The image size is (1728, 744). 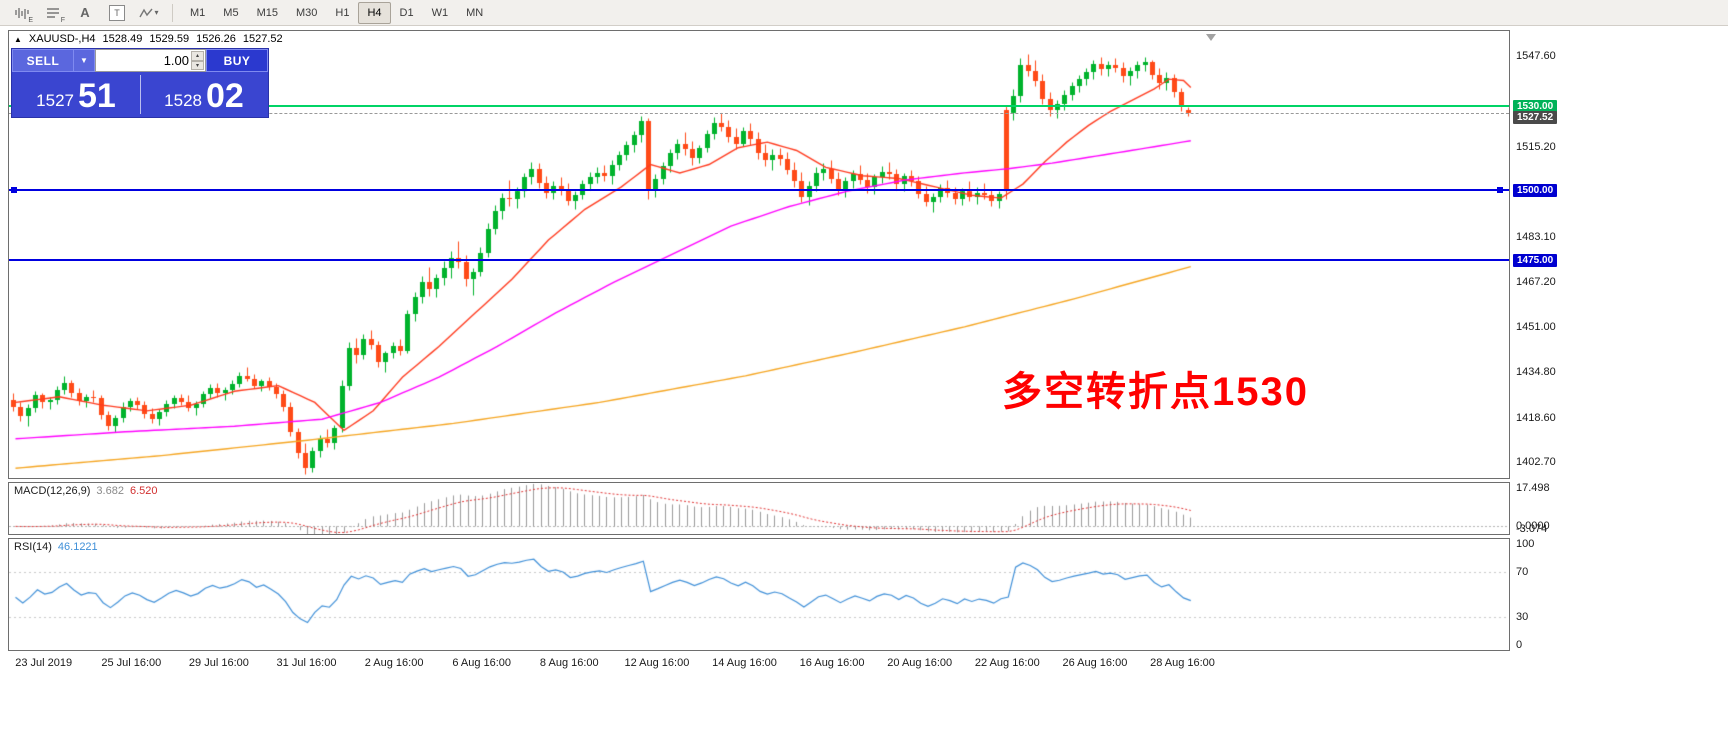 What do you see at coordinates (216, 39) in the screenshot?
I see `low-value: 1526.26` at bounding box center [216, 39].